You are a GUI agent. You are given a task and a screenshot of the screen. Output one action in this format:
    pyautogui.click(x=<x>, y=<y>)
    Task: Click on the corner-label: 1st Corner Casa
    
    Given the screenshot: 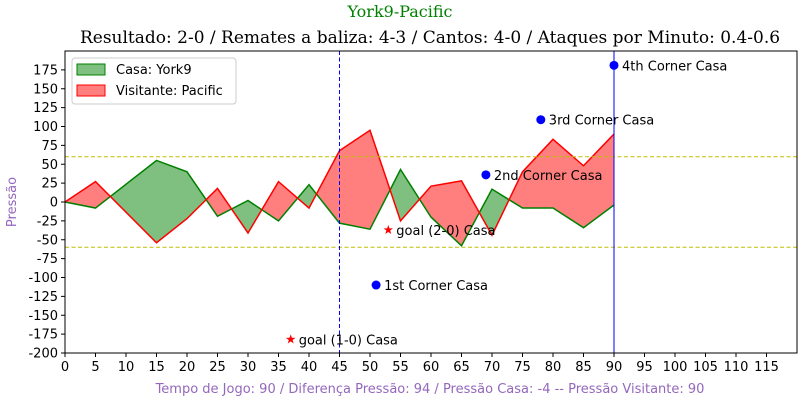 What is the action you would take?
    pyautogui.click(x=436, y=286)
    